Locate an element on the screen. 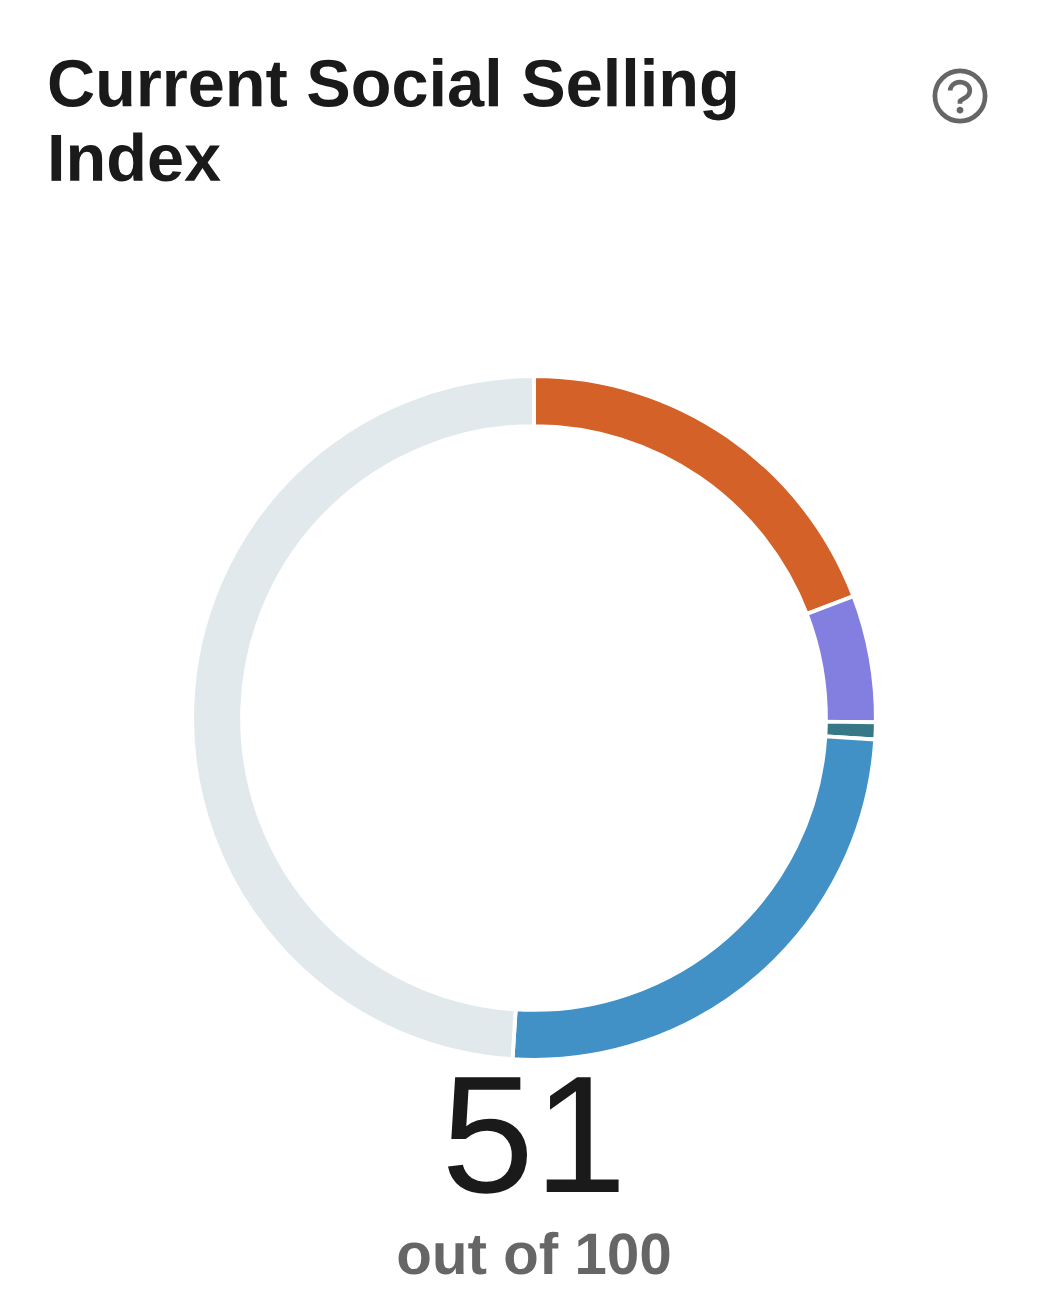  text: out of 100 is located at coordinates (534, 1253).